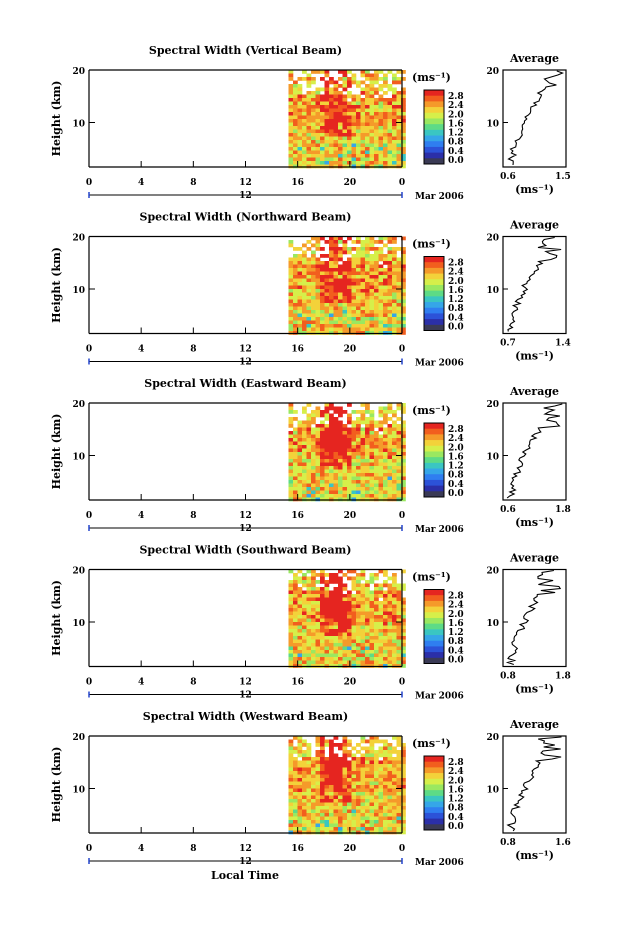  Describe the element at coordinates (439, 697) in the screenshot. I see `date-label: Mar 2006` at that location.